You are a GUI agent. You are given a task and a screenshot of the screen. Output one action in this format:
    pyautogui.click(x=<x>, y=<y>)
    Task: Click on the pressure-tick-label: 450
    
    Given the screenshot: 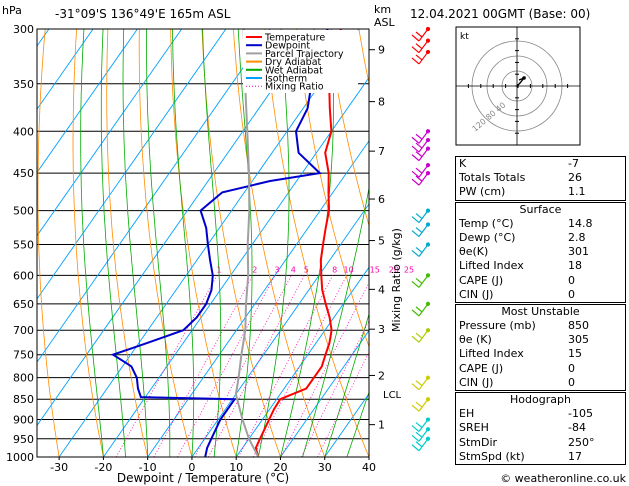 What is the action you would take?
    pyautogui.click(x=23, y=173)
    